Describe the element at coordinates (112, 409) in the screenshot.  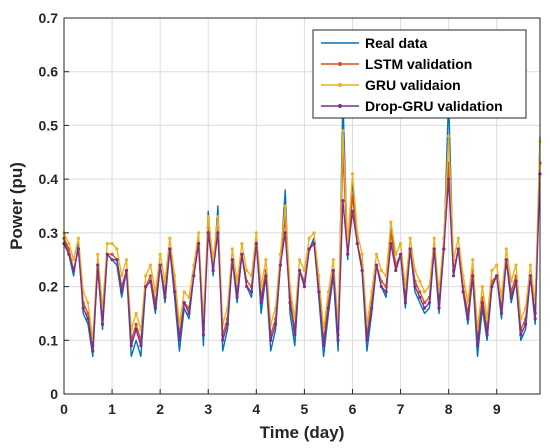
I see `x-tick-label: 1` at that location.